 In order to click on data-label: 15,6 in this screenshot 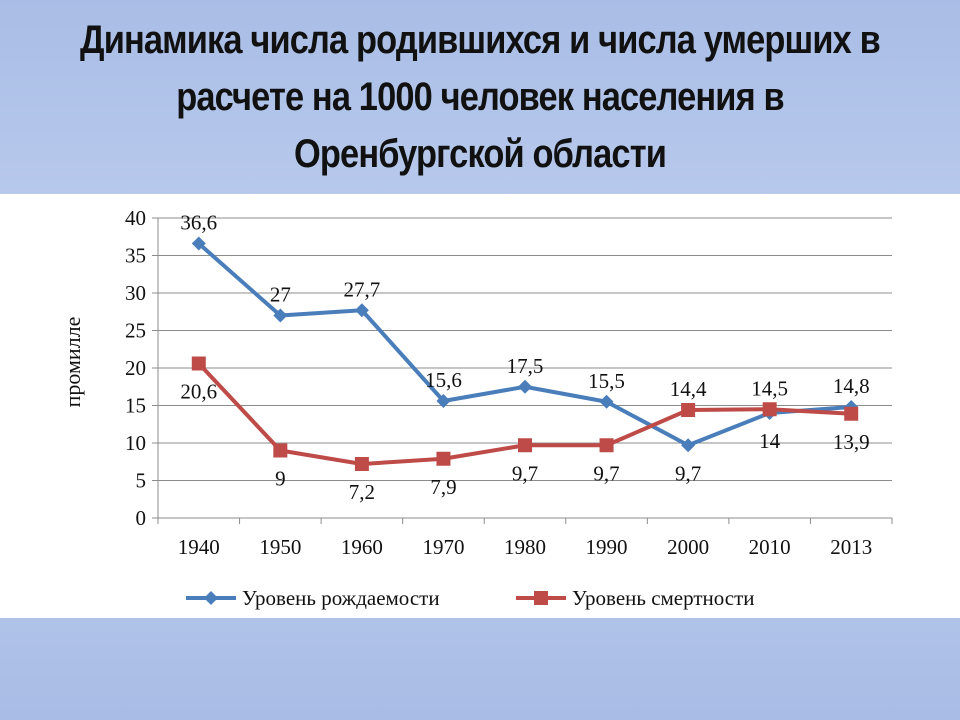, I will do `click(443, 380)`.